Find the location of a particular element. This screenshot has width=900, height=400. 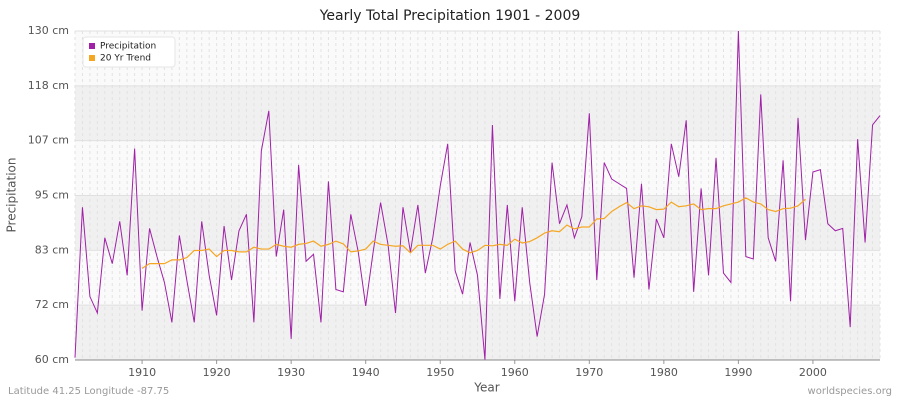

y-axis-label: Precipitation is located at coordinates (12, 194).